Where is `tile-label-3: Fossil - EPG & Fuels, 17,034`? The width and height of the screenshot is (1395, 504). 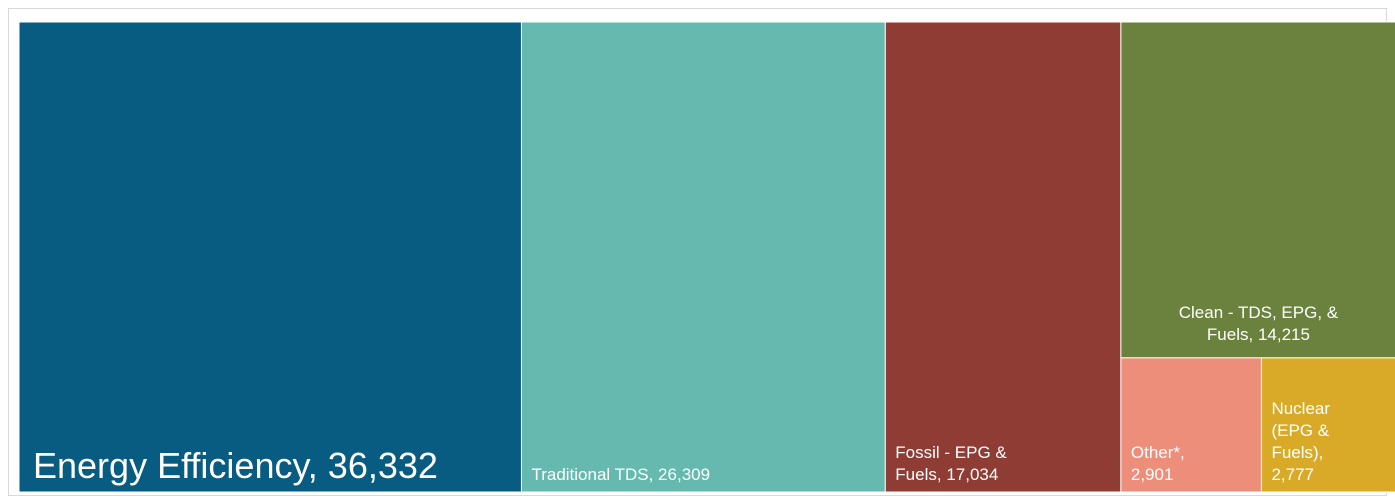 tile-label-3: Fossil - EPG & Fuels, 17,034 is located at coordinates (951, 463).